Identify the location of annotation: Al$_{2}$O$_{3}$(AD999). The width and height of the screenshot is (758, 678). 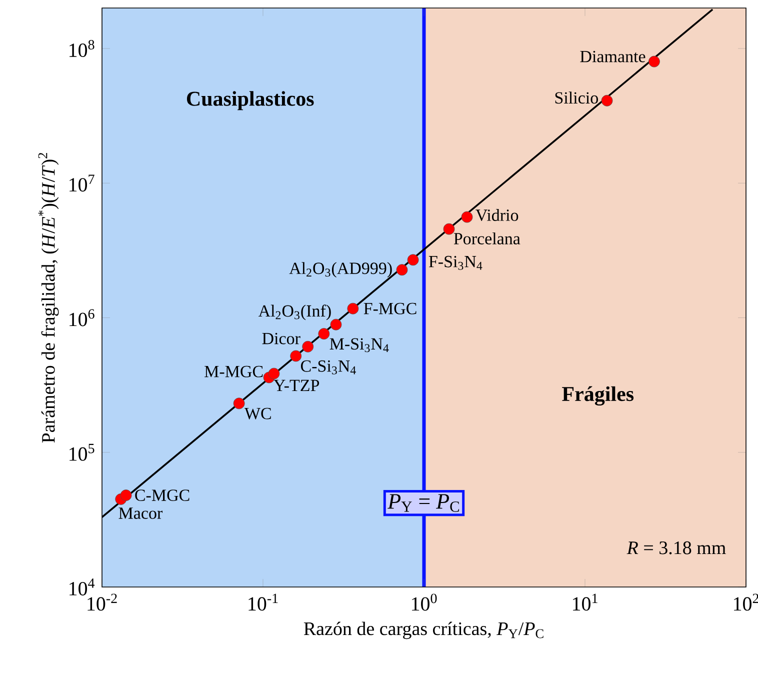
(340, 270).